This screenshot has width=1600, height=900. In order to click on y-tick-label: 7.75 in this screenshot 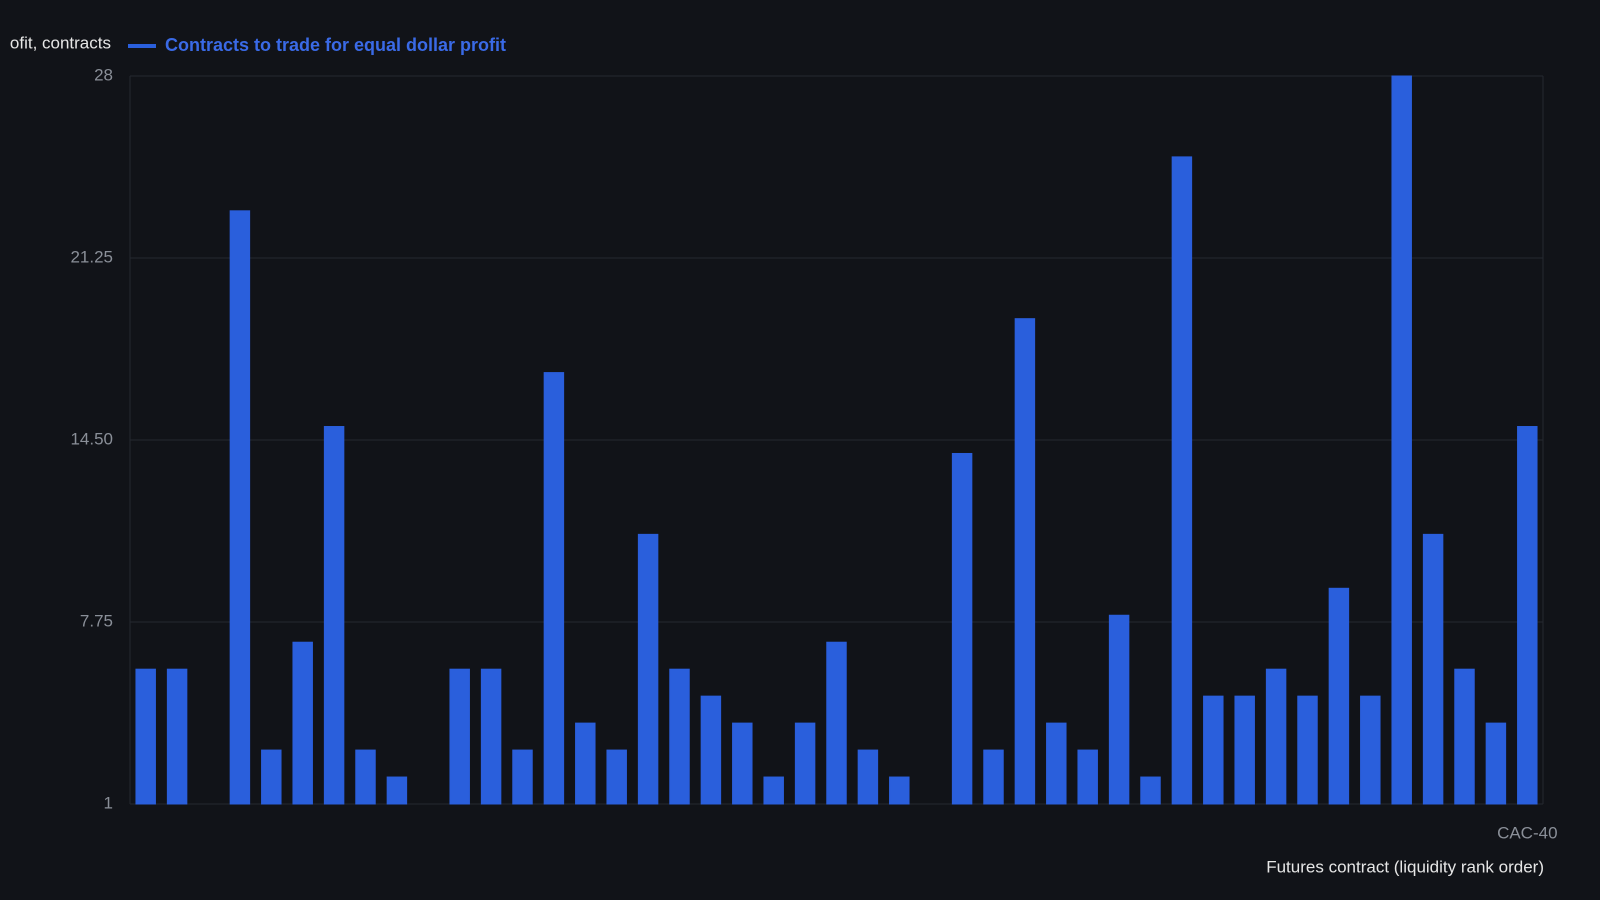, I will do `click(96, 620)`.